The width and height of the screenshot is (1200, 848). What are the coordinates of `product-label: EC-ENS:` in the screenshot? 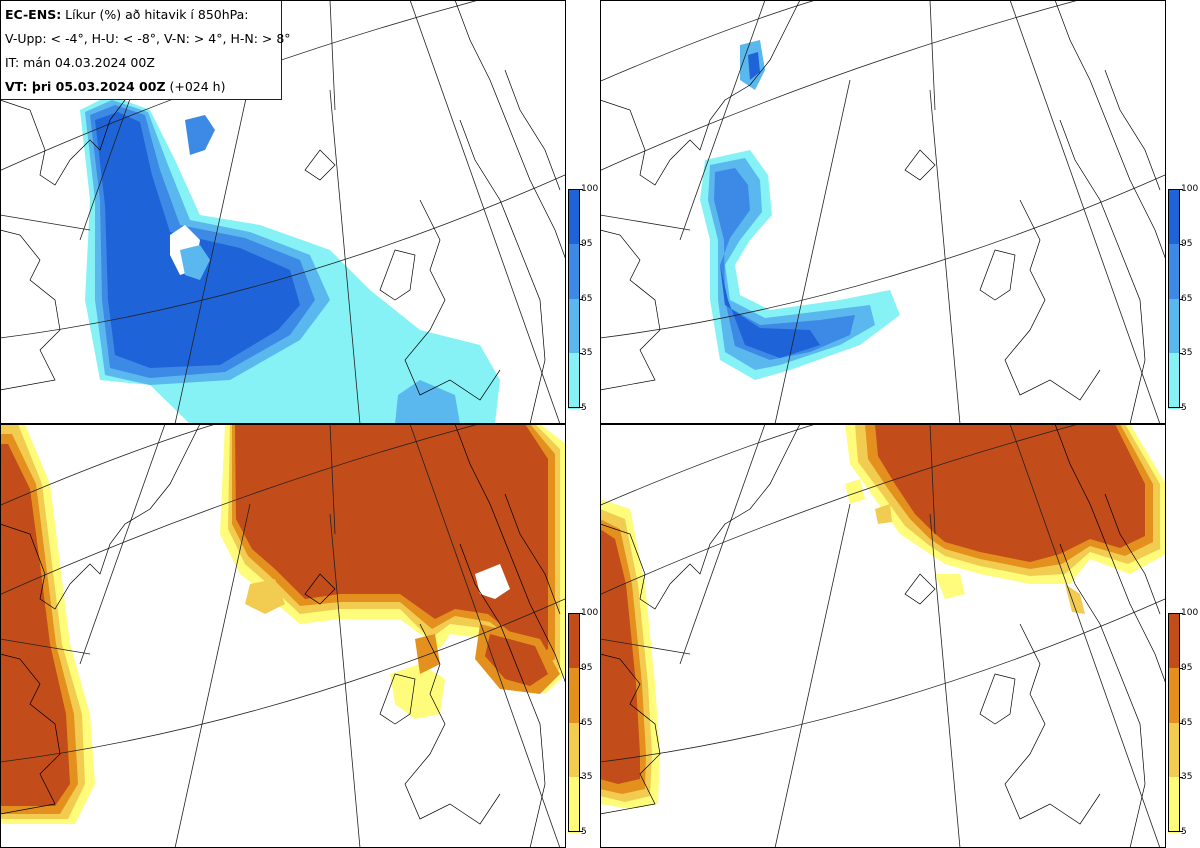 It's located at (33, 14).